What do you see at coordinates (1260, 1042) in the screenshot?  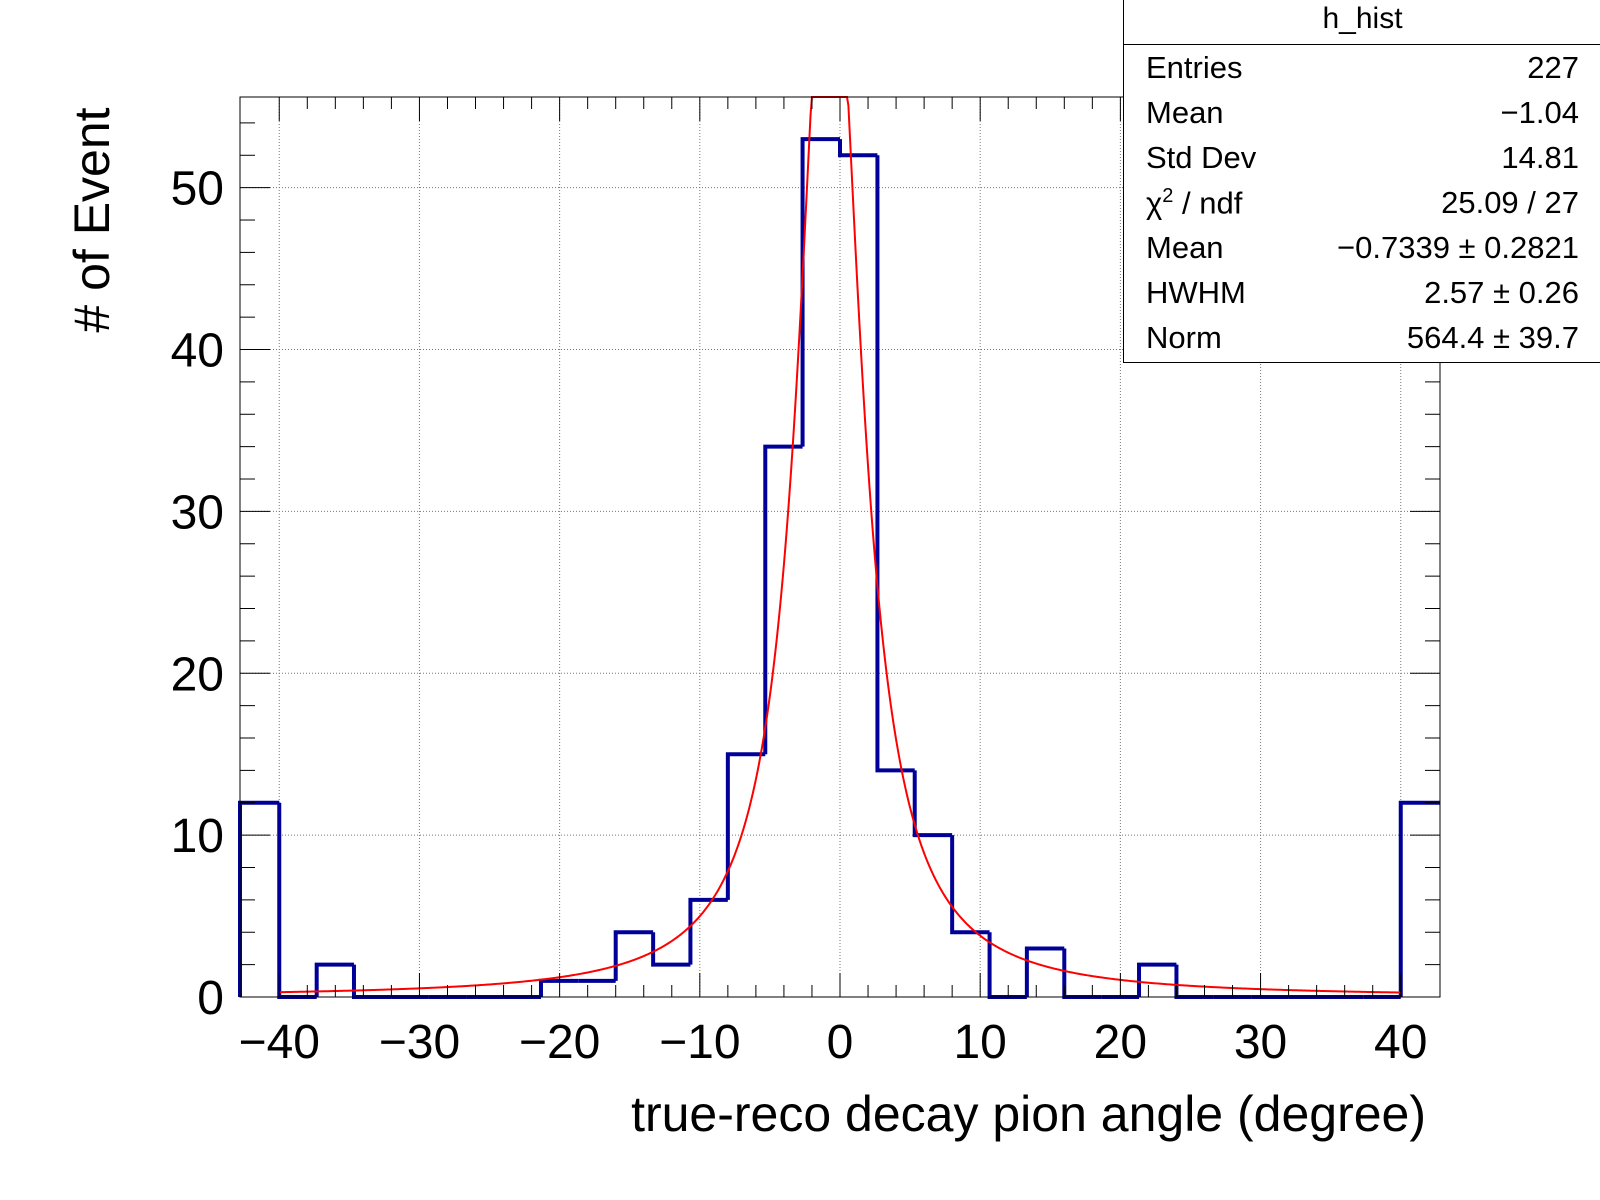 I see `x-tick-label: 30` at bounding box center [1260, 1042].